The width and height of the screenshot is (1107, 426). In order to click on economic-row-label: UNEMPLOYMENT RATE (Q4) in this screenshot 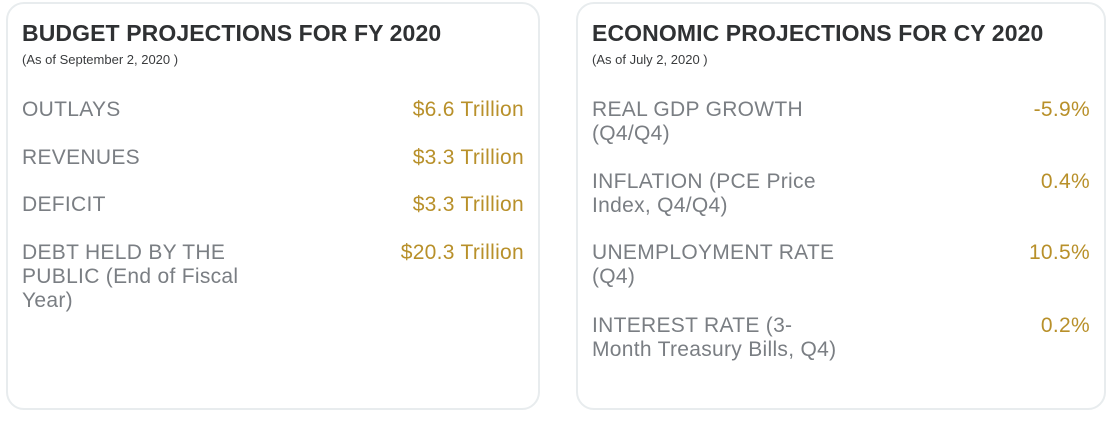, I will do `click(713, 264)`.